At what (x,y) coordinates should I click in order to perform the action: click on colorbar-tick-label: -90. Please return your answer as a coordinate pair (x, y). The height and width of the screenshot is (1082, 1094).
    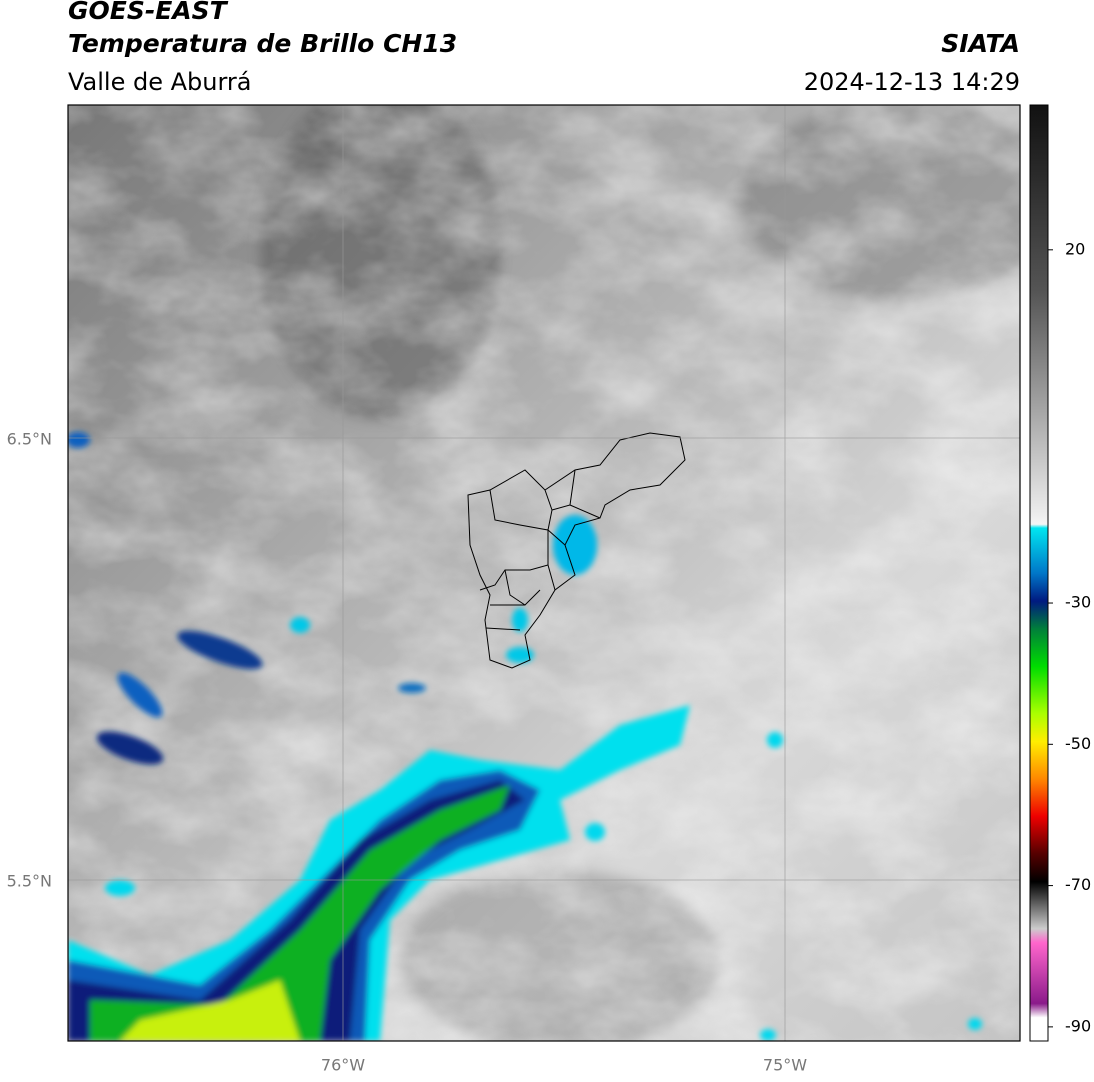
    Looking at the image, I should click on (1078, 1025).